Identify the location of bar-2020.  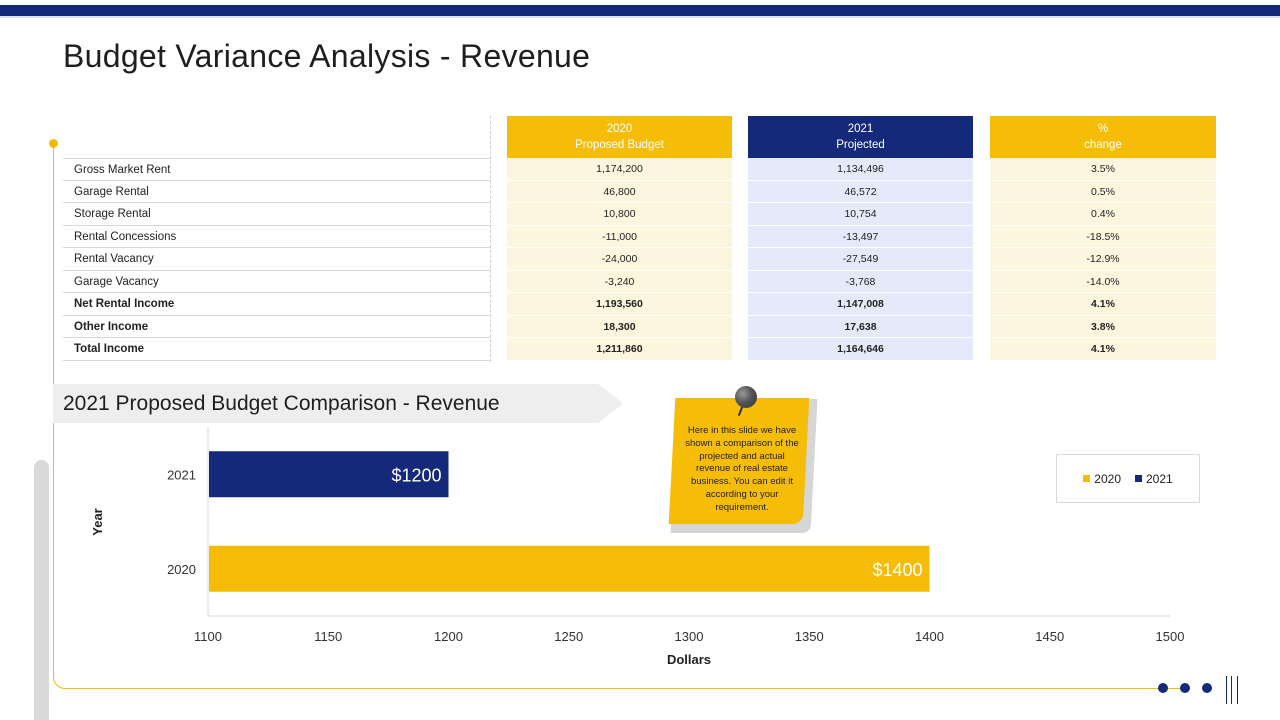
(569, 568).